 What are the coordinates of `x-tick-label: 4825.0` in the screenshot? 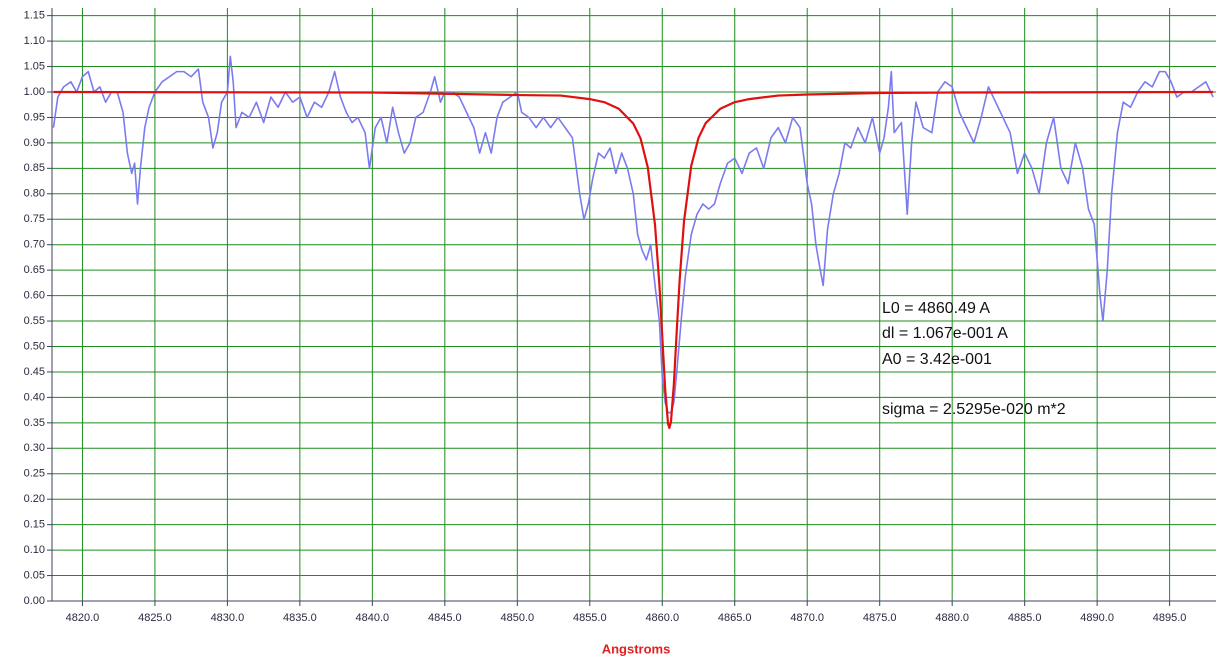 It's located at (155, 618).